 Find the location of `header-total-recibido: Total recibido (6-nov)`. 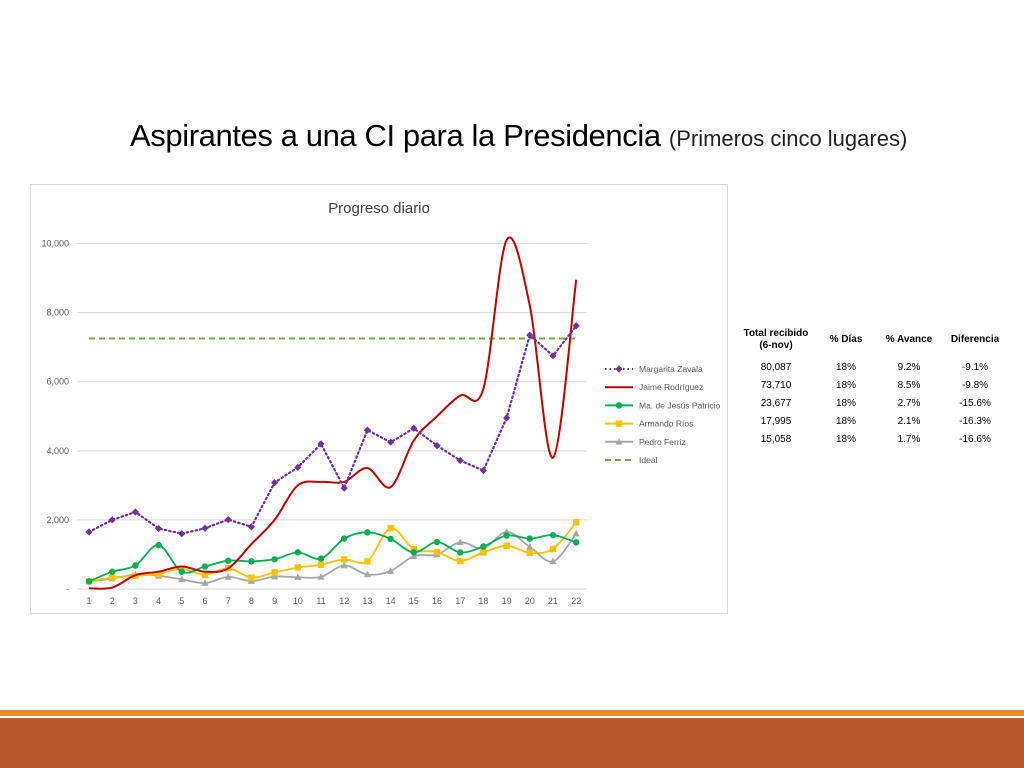

header-total-recibido: Total recibido (6-nov) is located at coordinates (776, 339).